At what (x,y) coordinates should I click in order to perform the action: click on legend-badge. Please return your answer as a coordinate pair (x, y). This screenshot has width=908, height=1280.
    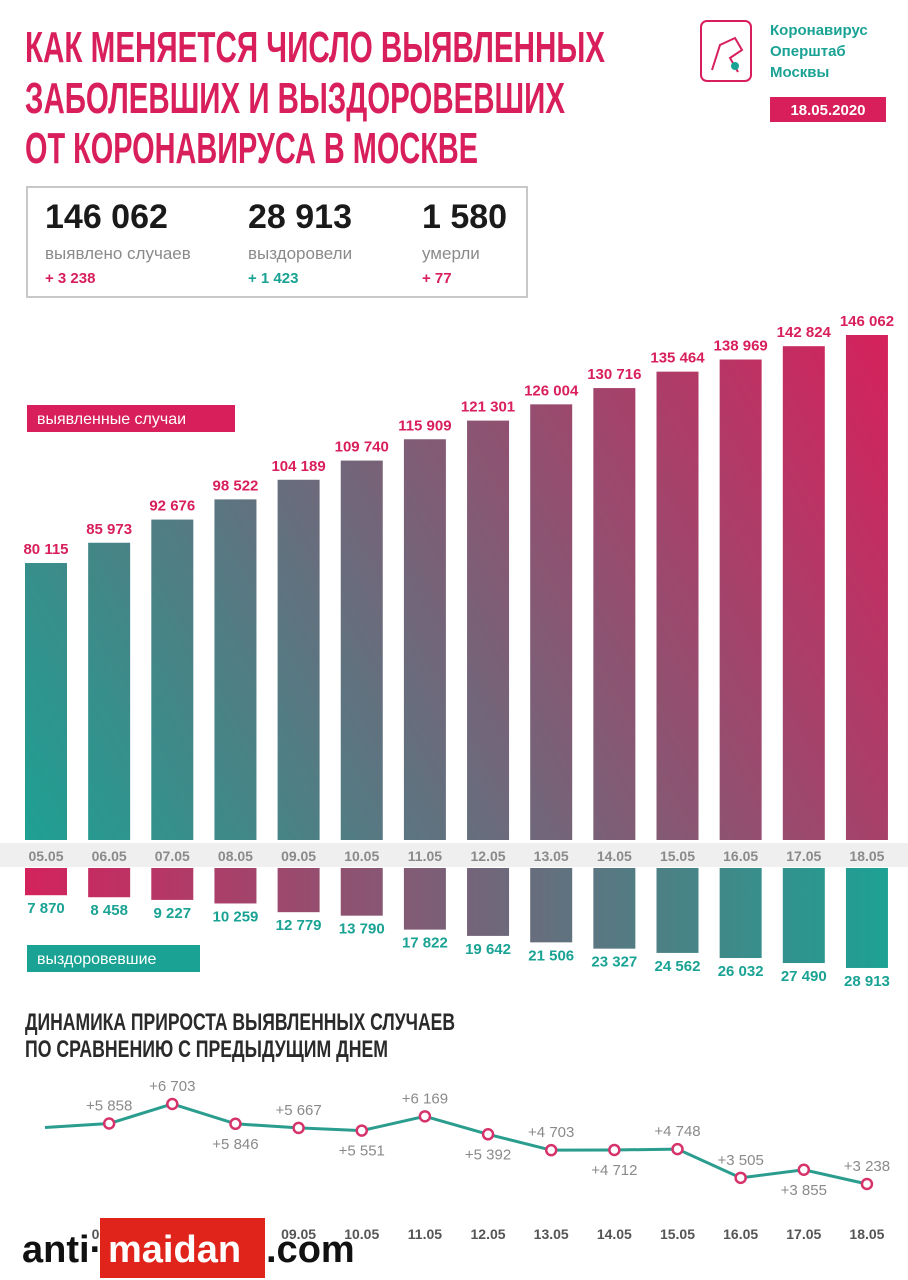
    Looking at the image, I should click on (113, 958).